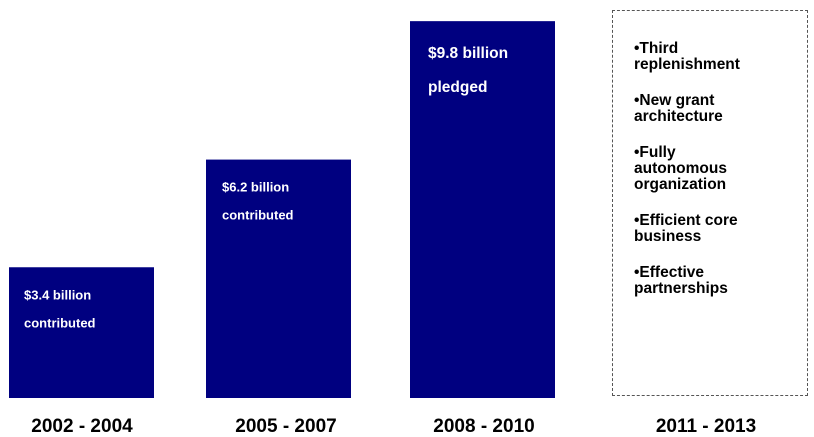  I want to click on bar-3-label-line-1: $9.8 billion, so click(468, 53).